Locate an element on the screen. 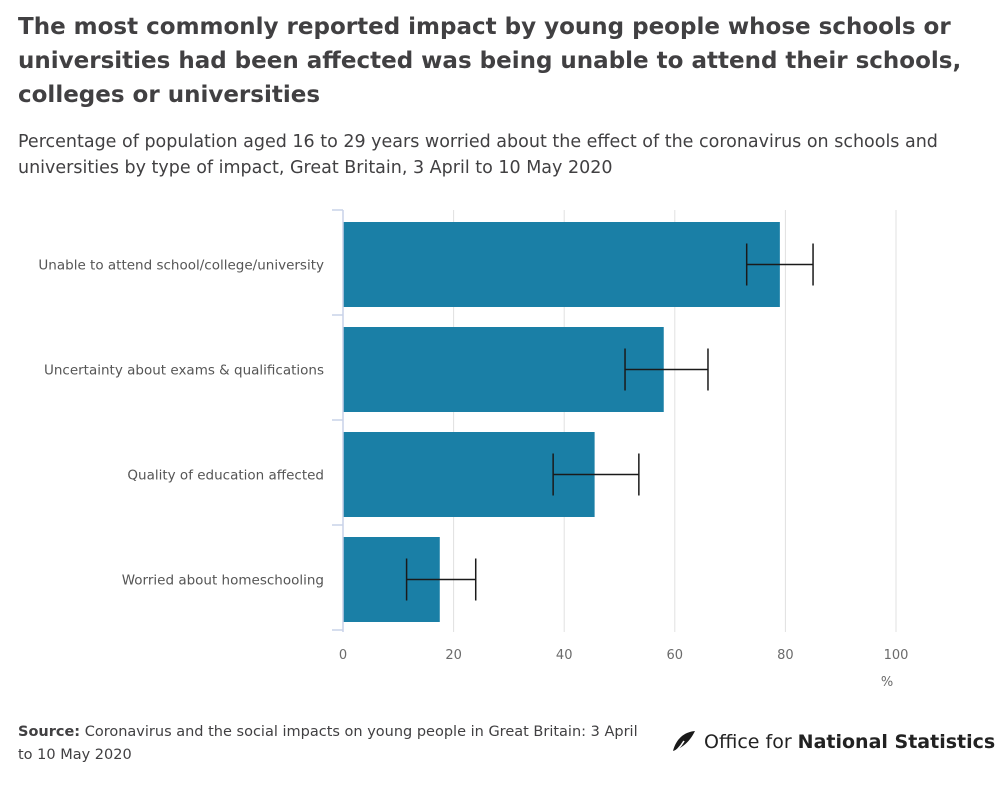 Image resolution: width=996 pixels, height=796 pixels. x-tick-label: 80 is located at coordinates (785, 655).